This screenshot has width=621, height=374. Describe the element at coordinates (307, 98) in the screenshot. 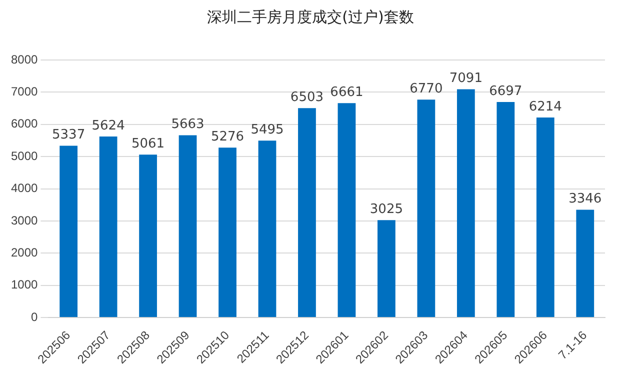

I see `data-label: 6503` at that location.